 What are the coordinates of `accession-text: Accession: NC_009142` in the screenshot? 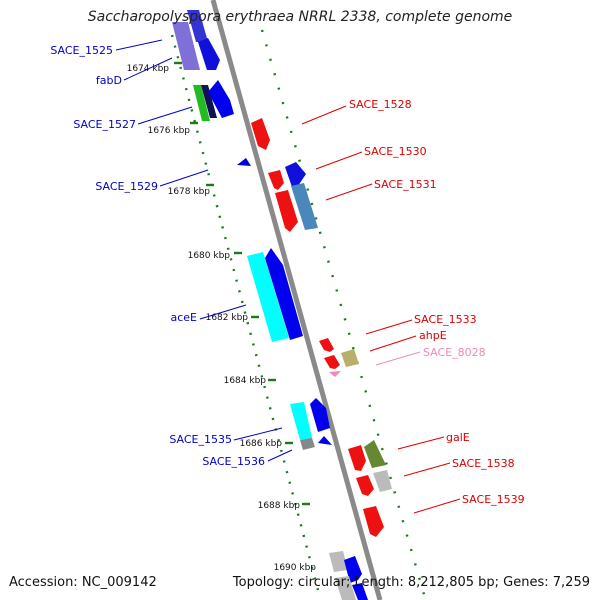 It's located at (83, 582).